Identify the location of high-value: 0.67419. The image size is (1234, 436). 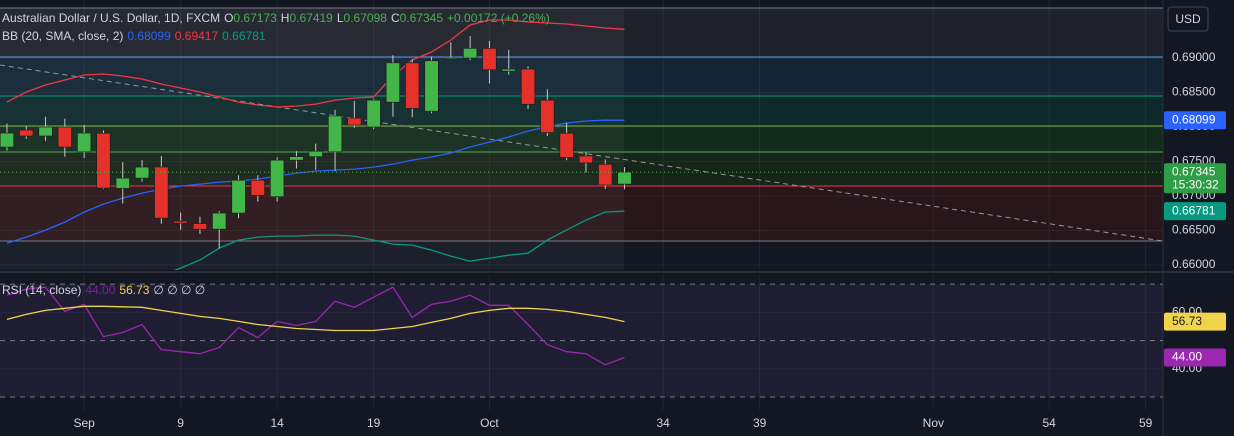
(311, 18).